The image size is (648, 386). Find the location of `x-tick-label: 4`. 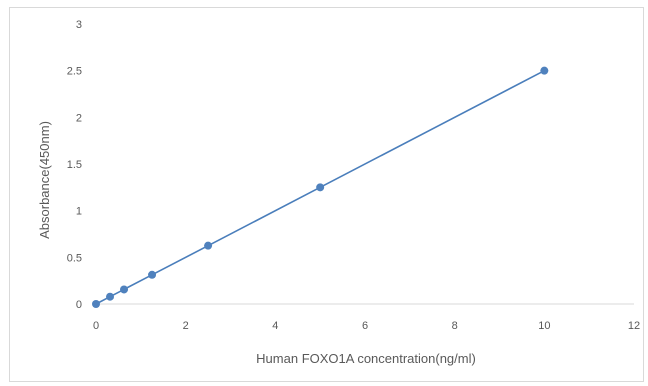

x-tick-label: 4 is located at coordinates (275, 326).